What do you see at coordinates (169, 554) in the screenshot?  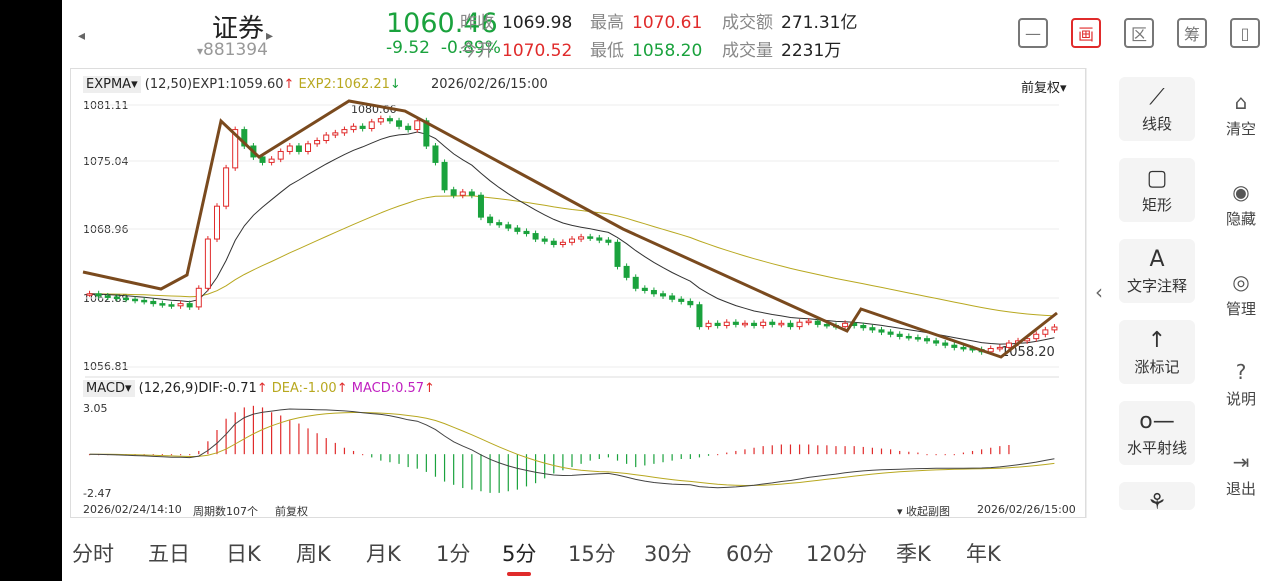 I see `period-tab: 五日` at bounding box center [169, 554].